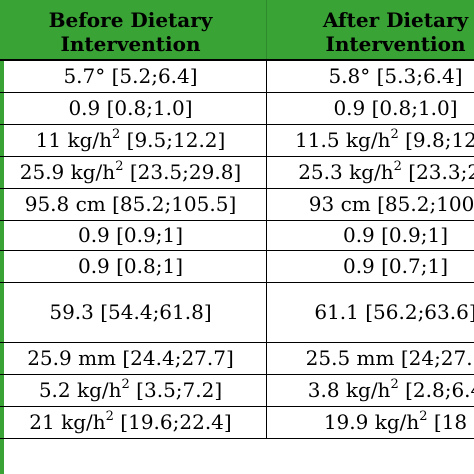  Describe the element at coordinates (172, 422) in the screenshot. I see `cell-value-range: [19.6;22.4]` at that location.